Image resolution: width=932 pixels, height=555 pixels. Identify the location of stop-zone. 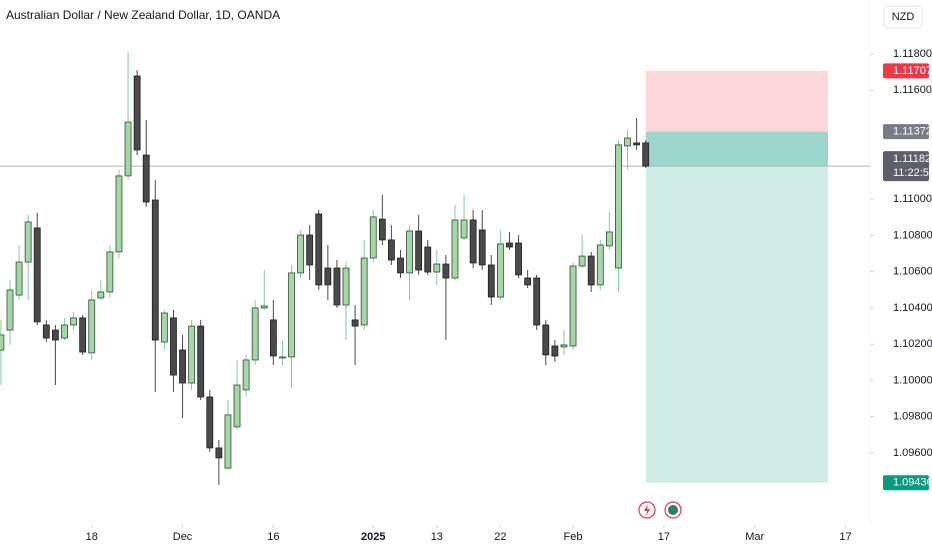
(736, 101).